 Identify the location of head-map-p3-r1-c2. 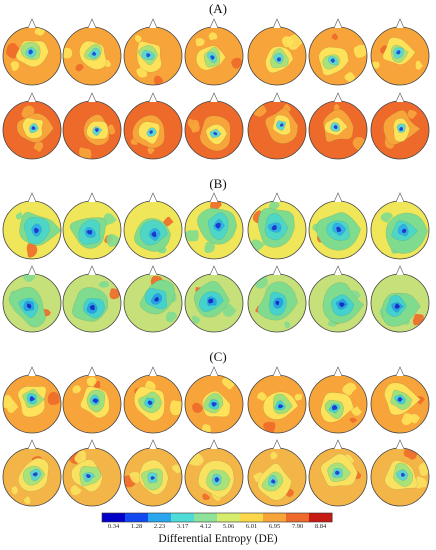
(92, 400).